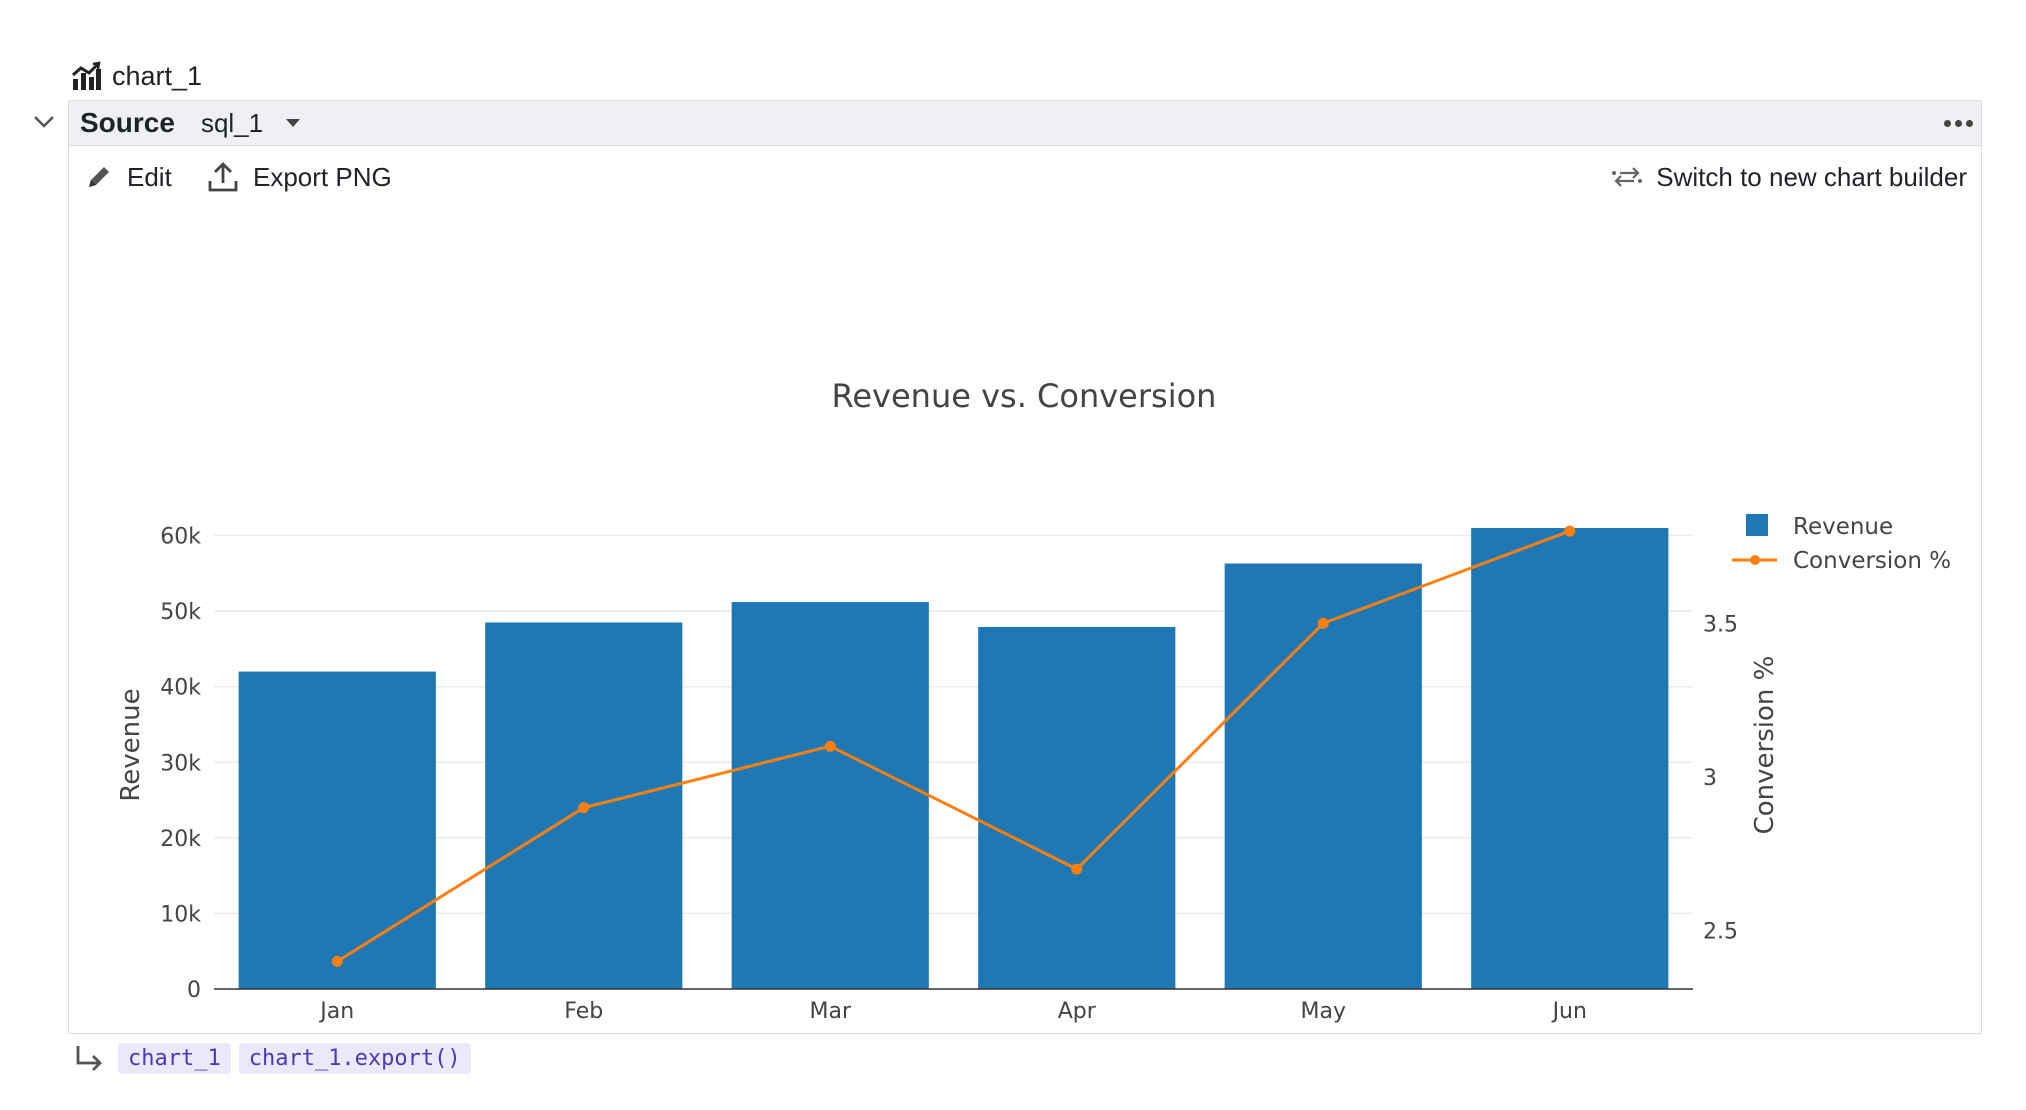  What do you see at coordinates (174, 1058) in the screenshot?
I see `output-chip-chart: chart_1` at bounding box center [174, 1058].